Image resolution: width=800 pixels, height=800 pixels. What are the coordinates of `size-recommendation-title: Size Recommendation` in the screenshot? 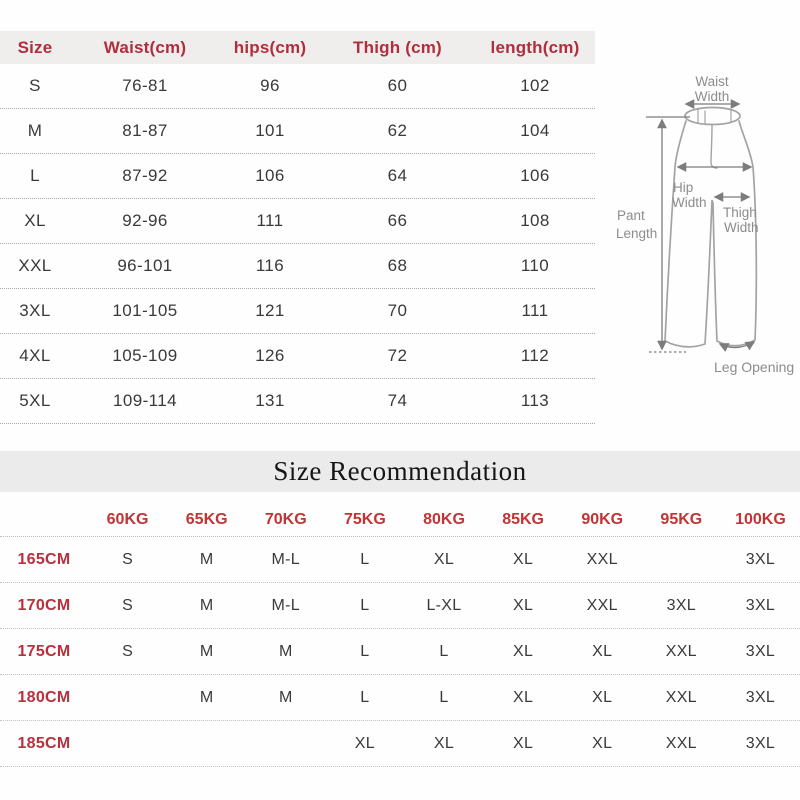 It's located at (400, 471).